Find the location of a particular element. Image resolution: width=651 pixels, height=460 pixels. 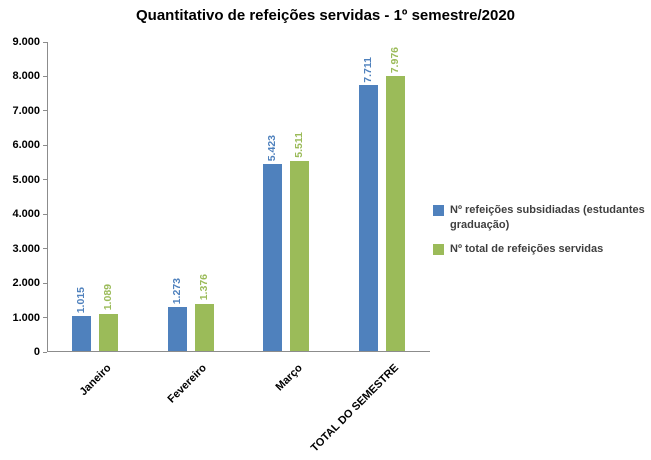

y-axis-tick-label: 1.000 is located at coordinates (26, 317).